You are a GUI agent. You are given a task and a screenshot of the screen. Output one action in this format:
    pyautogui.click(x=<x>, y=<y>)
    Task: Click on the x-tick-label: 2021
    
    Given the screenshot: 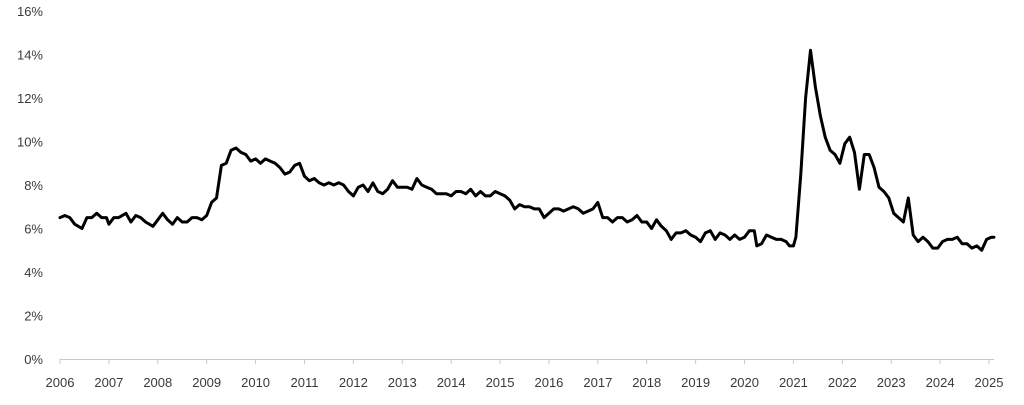 What is the action you would take?
    pyautogui.click(x=793, y=382)
    